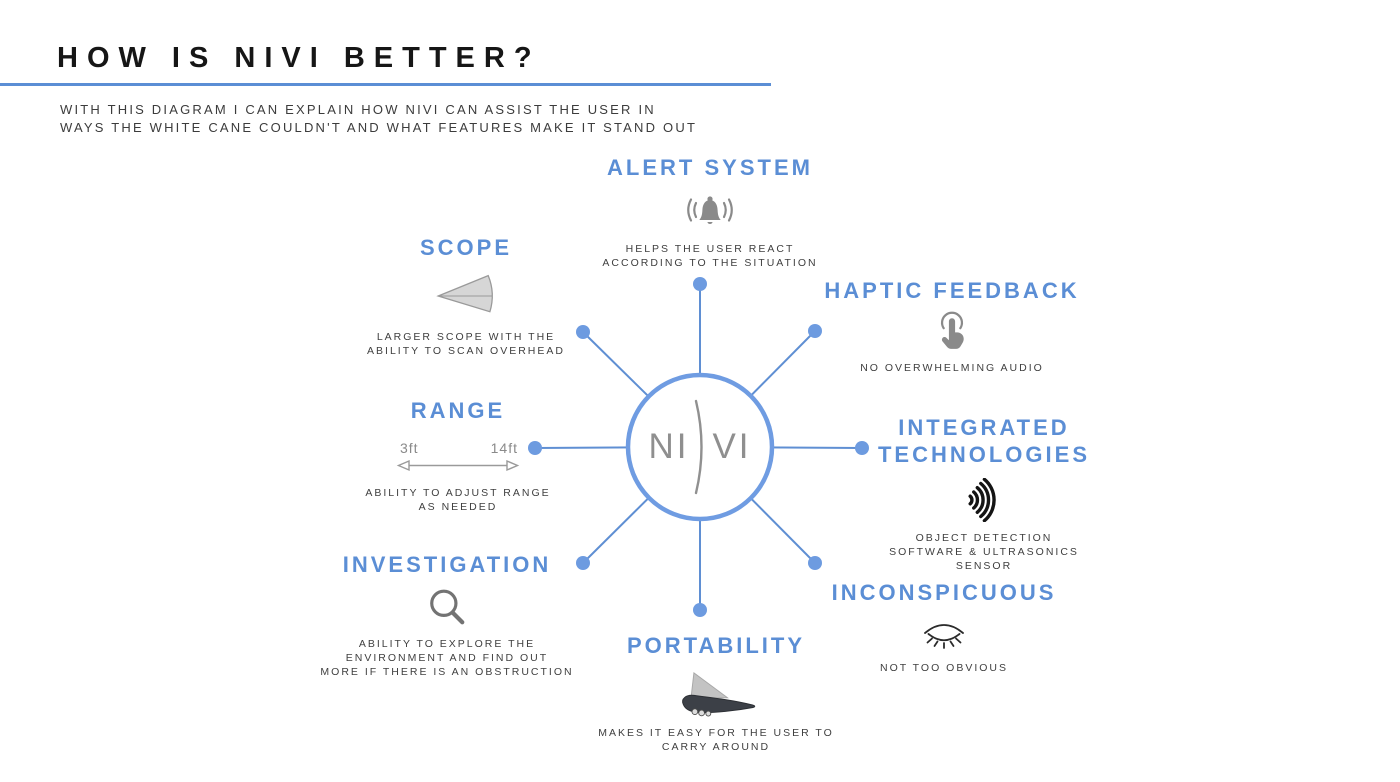 This screenshot has height=782, width=1400. I want to click on range-min-label: 3ft, so click(409, 447).